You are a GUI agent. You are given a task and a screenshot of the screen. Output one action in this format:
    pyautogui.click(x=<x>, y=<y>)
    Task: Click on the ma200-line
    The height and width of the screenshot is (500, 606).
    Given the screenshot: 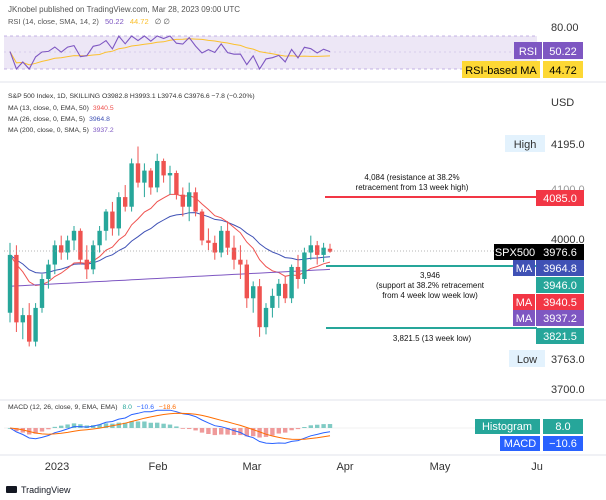 What is the action you would take?
    pyautogui.click(x=170, y=277)
    